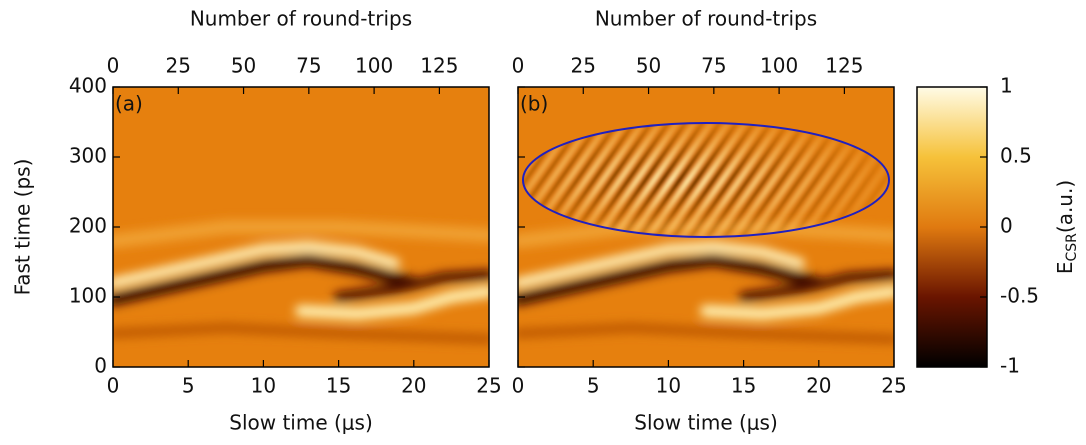 This screenshot has height=445, width=1086. What do you see at coordinates (1065, 206) in the screenshot?
I see `colorbar-title-suffix: (a.u.)` at bounding box center [1065, 206].